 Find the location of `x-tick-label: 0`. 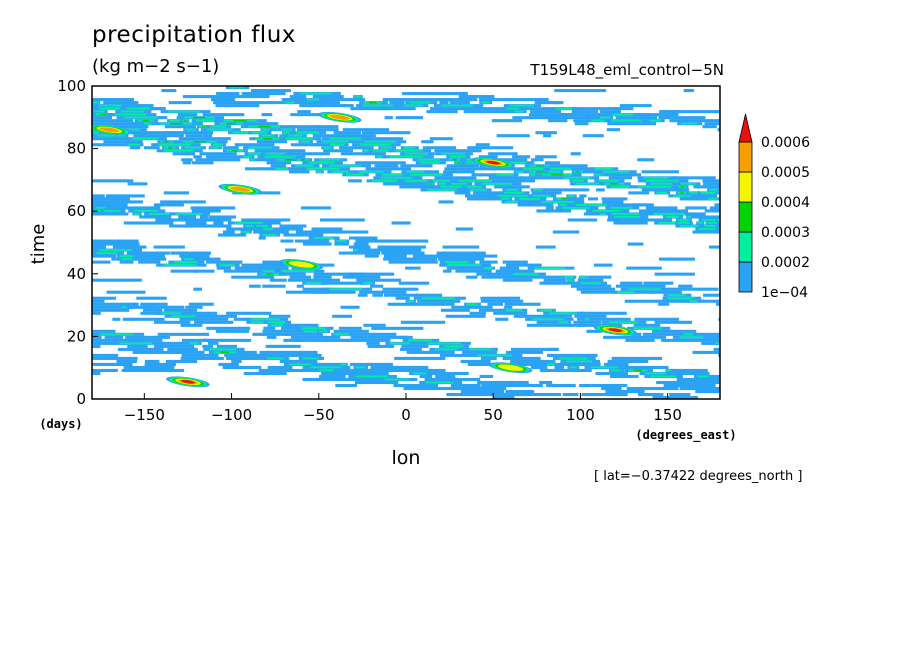

x-tick-label: 0 is located at coordinates (406, 415).